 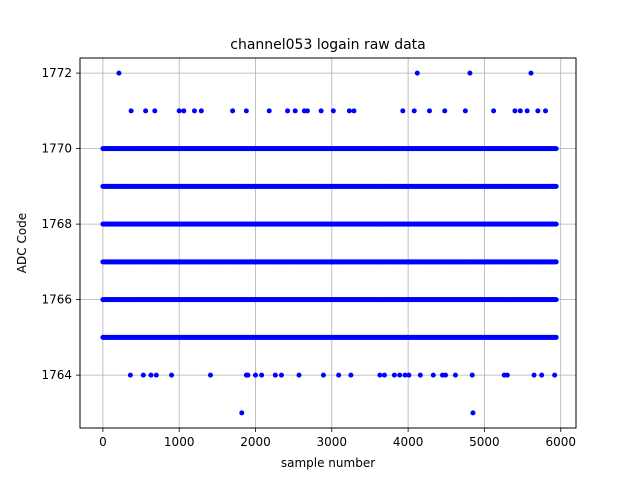 What do you see at coordinates (408, 442) in the screenshot?
I see `x-tick-label: 4000` at bounding box center [408, 442].